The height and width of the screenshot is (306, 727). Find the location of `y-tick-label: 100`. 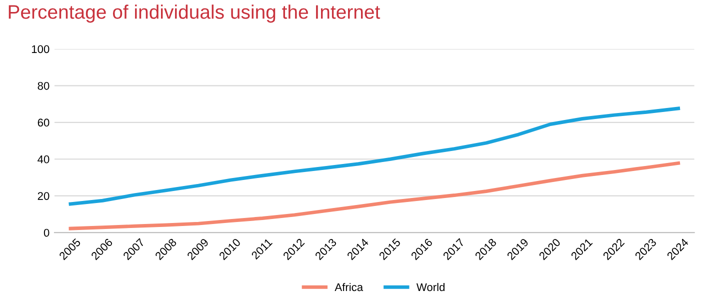

y-tick-label: 100 is located at coordinates (41, 49).